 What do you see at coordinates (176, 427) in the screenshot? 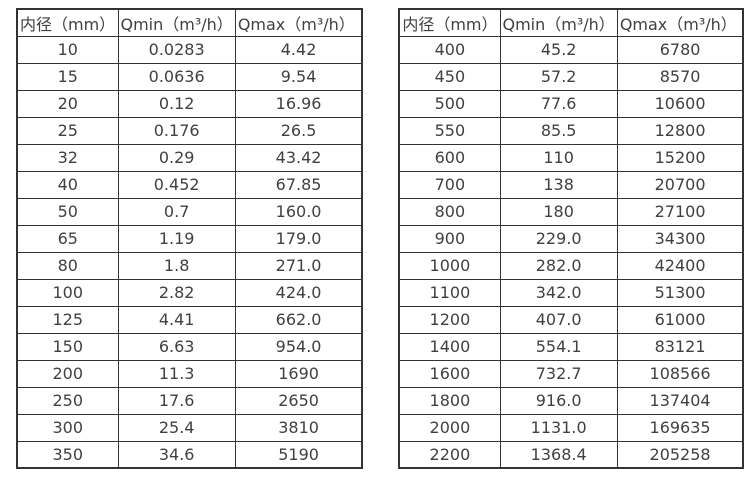
I see `table-cell: 25.4` at bounding box center [176, 427].